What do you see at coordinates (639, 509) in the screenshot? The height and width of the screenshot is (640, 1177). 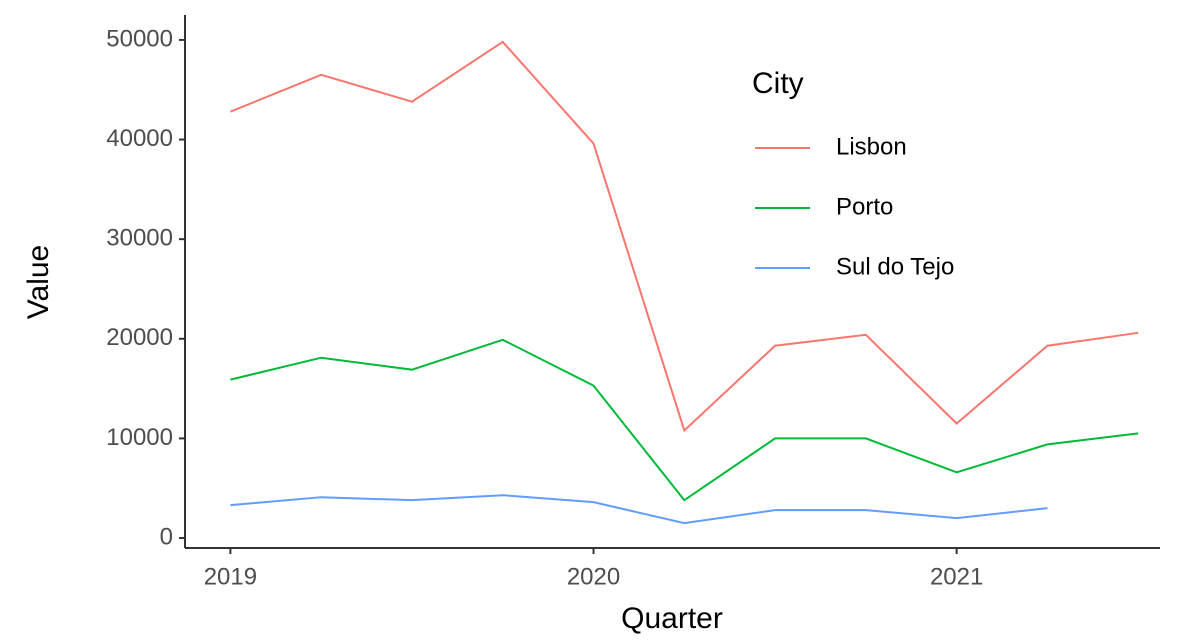 I see `line-series` at bounding box center [639, 509].